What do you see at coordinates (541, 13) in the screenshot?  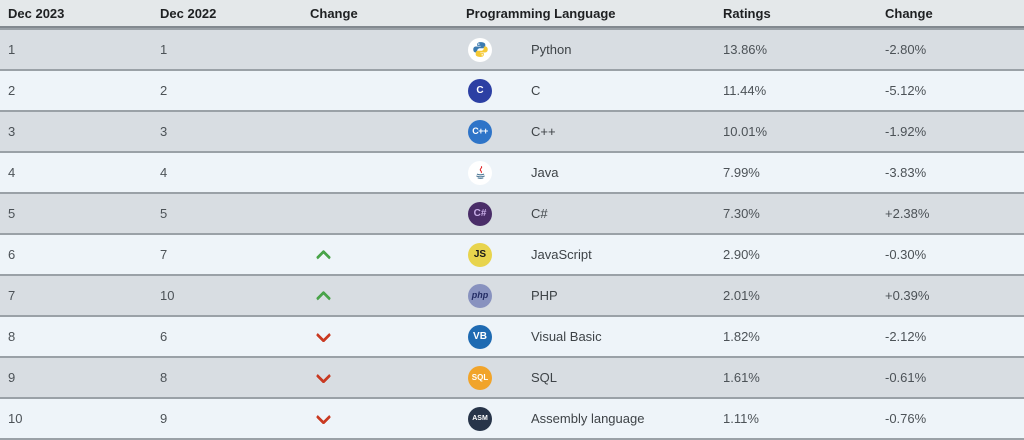 I see `header-programming-language: Programming Language` at bounding box center [541, 13].